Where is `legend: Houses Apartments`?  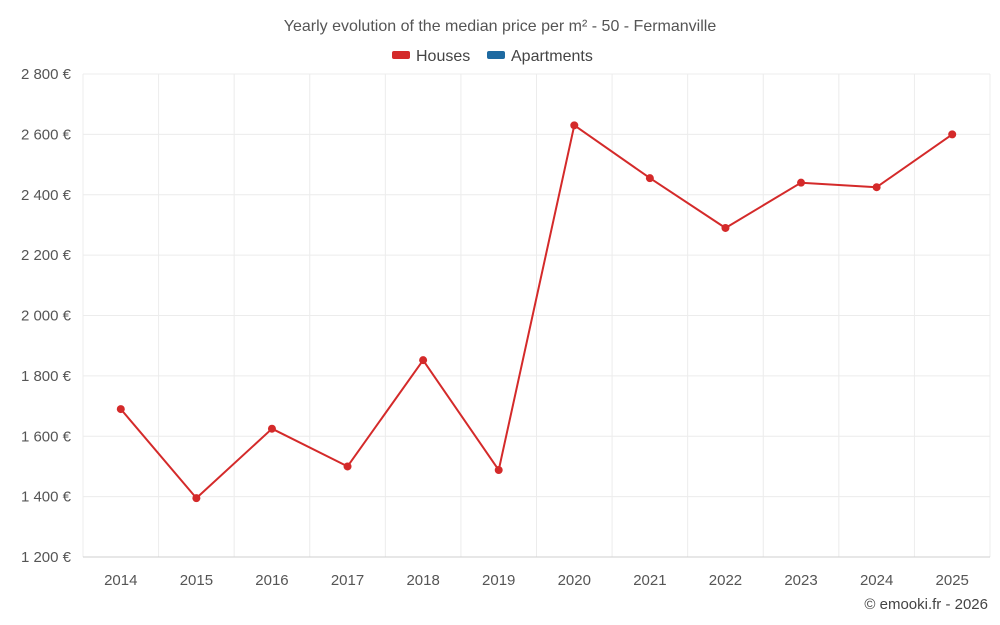
legend: Houses Apartments is located at coordinates (492, 56).